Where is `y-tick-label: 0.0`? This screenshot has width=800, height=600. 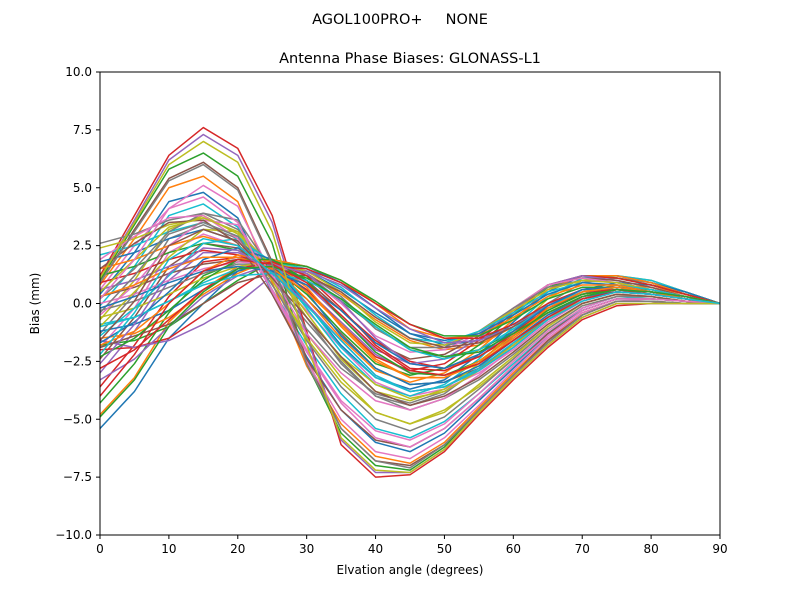
y-tick-label: 0.0 is located at coordinates (82, 304).